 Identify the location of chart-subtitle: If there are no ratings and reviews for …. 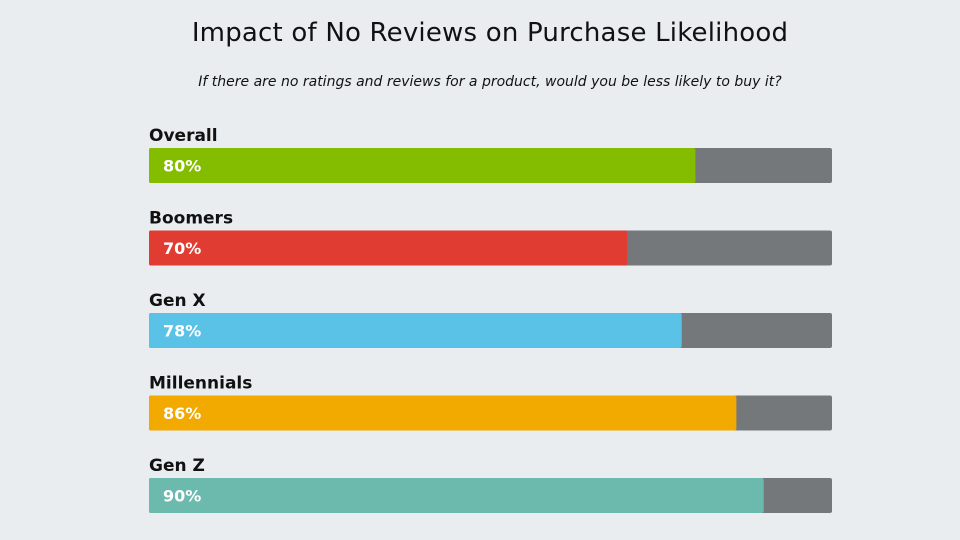
(490, 82).